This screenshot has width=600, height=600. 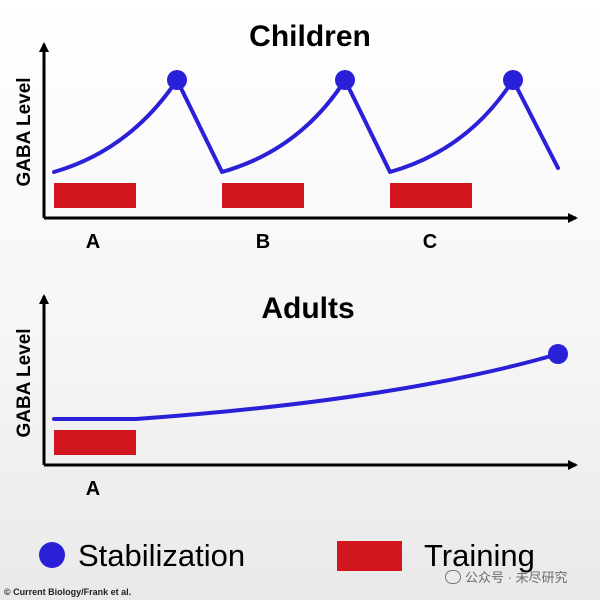 What do you see at coordinates (68, 592) in the screenshot?
I see `image-credit: © Current Biology/Frank et al.` at bounding box center [68, 592].